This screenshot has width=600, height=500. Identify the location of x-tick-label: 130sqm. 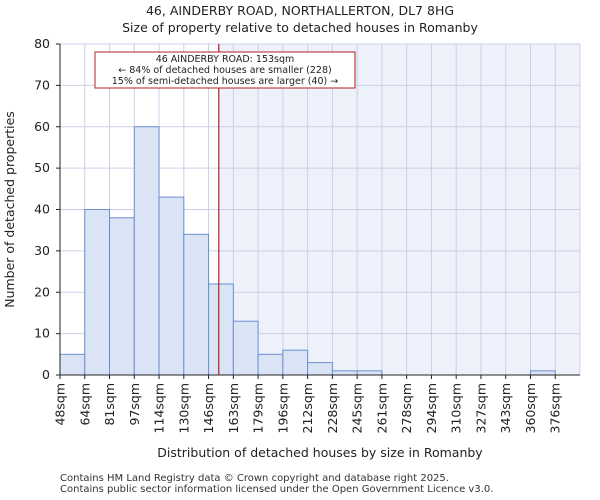
(183, 408).